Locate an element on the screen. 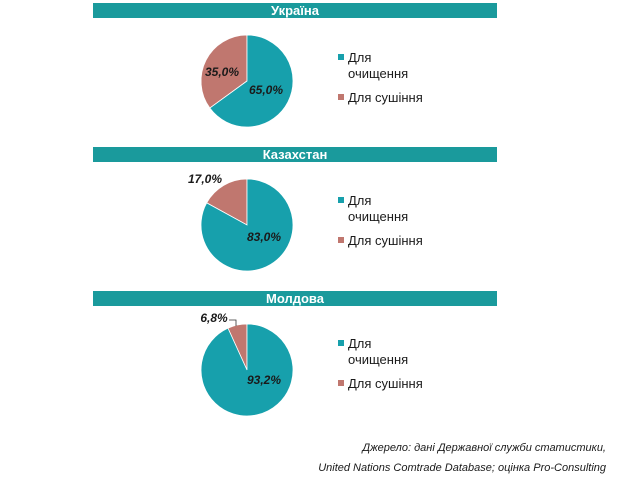 The image size is (622, 483). chart-title-kazakhstan: Казахстан is located at coordinates (295, 154).